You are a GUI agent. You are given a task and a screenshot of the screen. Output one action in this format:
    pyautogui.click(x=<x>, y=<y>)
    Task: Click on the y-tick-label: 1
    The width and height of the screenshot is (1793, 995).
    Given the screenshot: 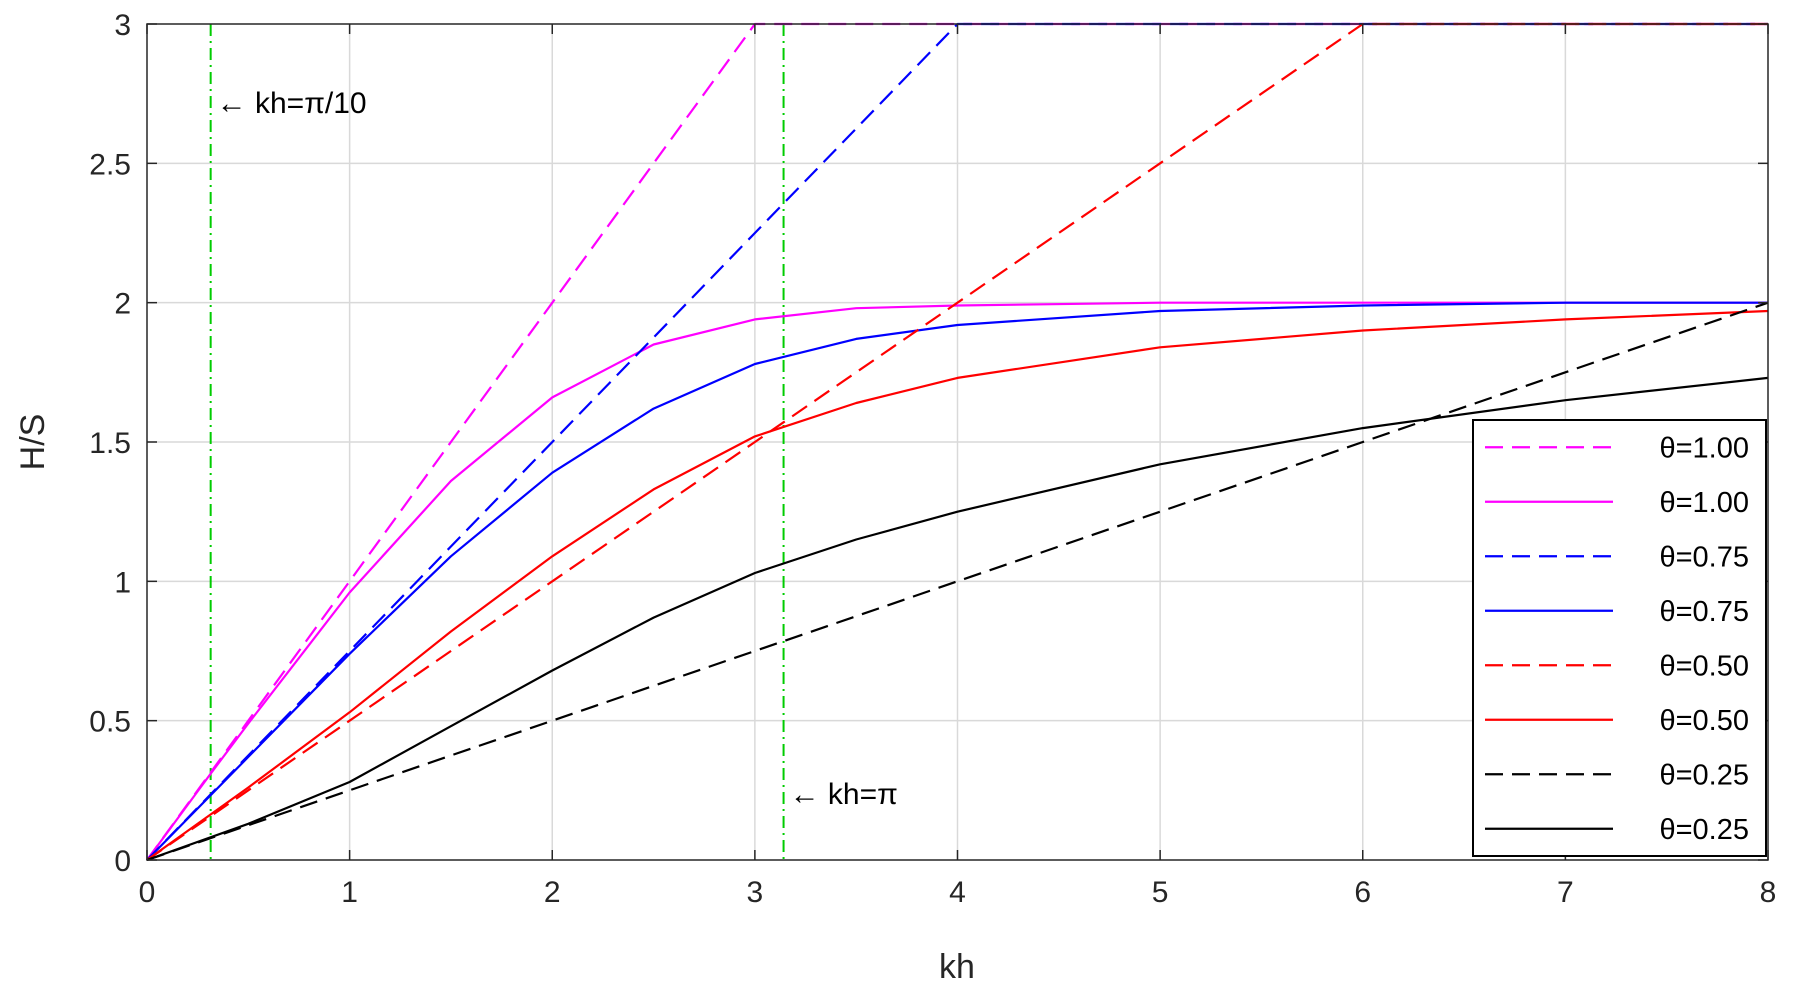 What is the action you would take?
    pyautogui.click(x=122, y=582)
    